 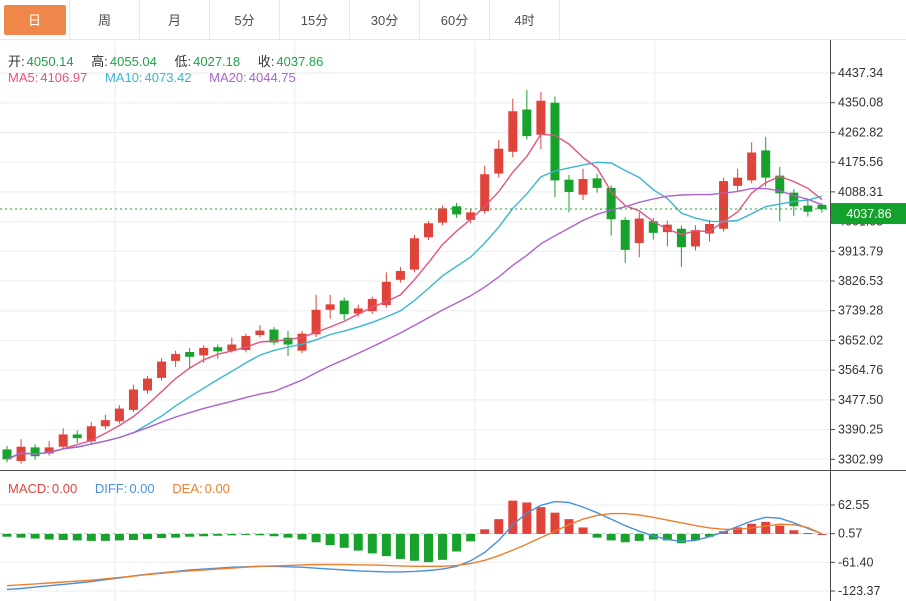 What do you see at coordinates (860, 103) in the screenshot?
I see `svg-text: 4350.08` at bounding box center [860, 103].